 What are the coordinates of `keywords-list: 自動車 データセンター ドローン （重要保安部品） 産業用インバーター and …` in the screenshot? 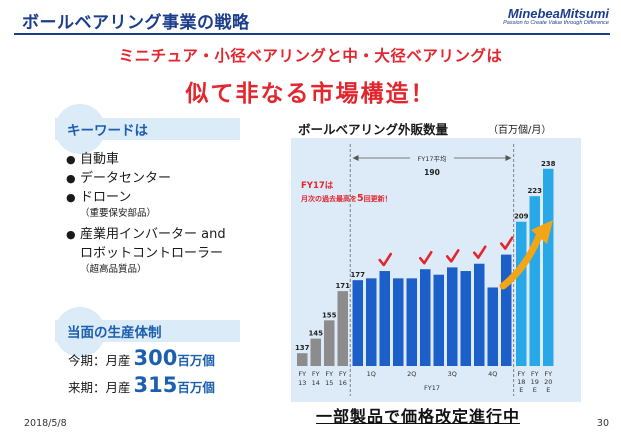 It's located at (146, 215).